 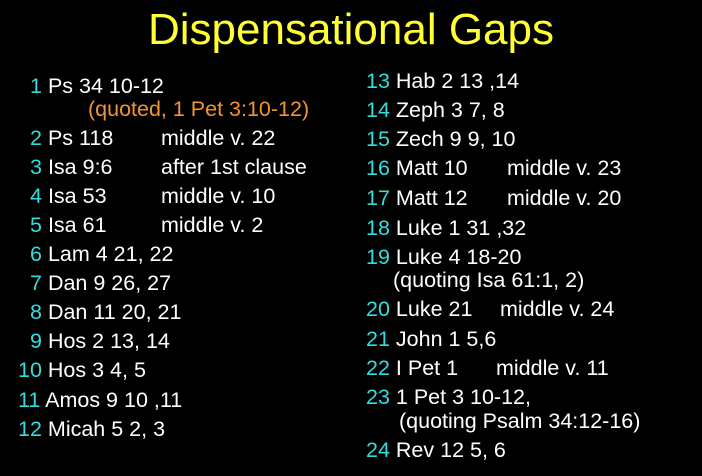 What do you see at coordinates (378, 339) in the screenshot?
I see `item-number: 21` at bounding box center [378, 339].